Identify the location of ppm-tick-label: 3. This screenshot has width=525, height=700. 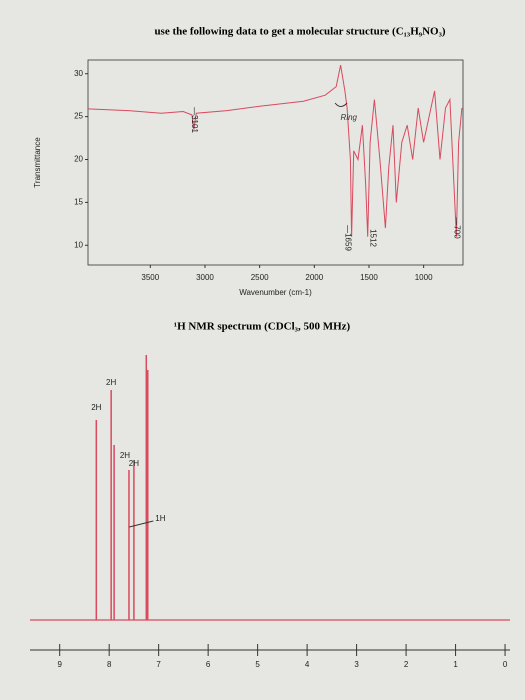
(356, 664).